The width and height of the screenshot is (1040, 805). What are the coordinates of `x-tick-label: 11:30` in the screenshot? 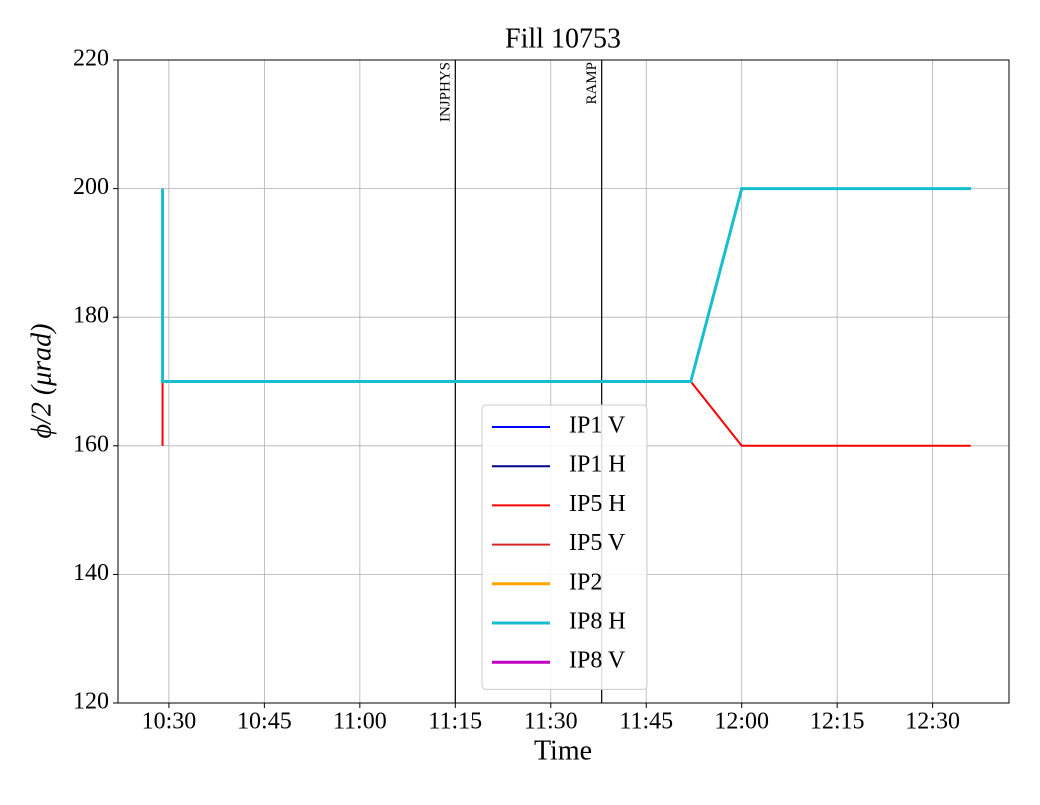 It's located at (551, 722).